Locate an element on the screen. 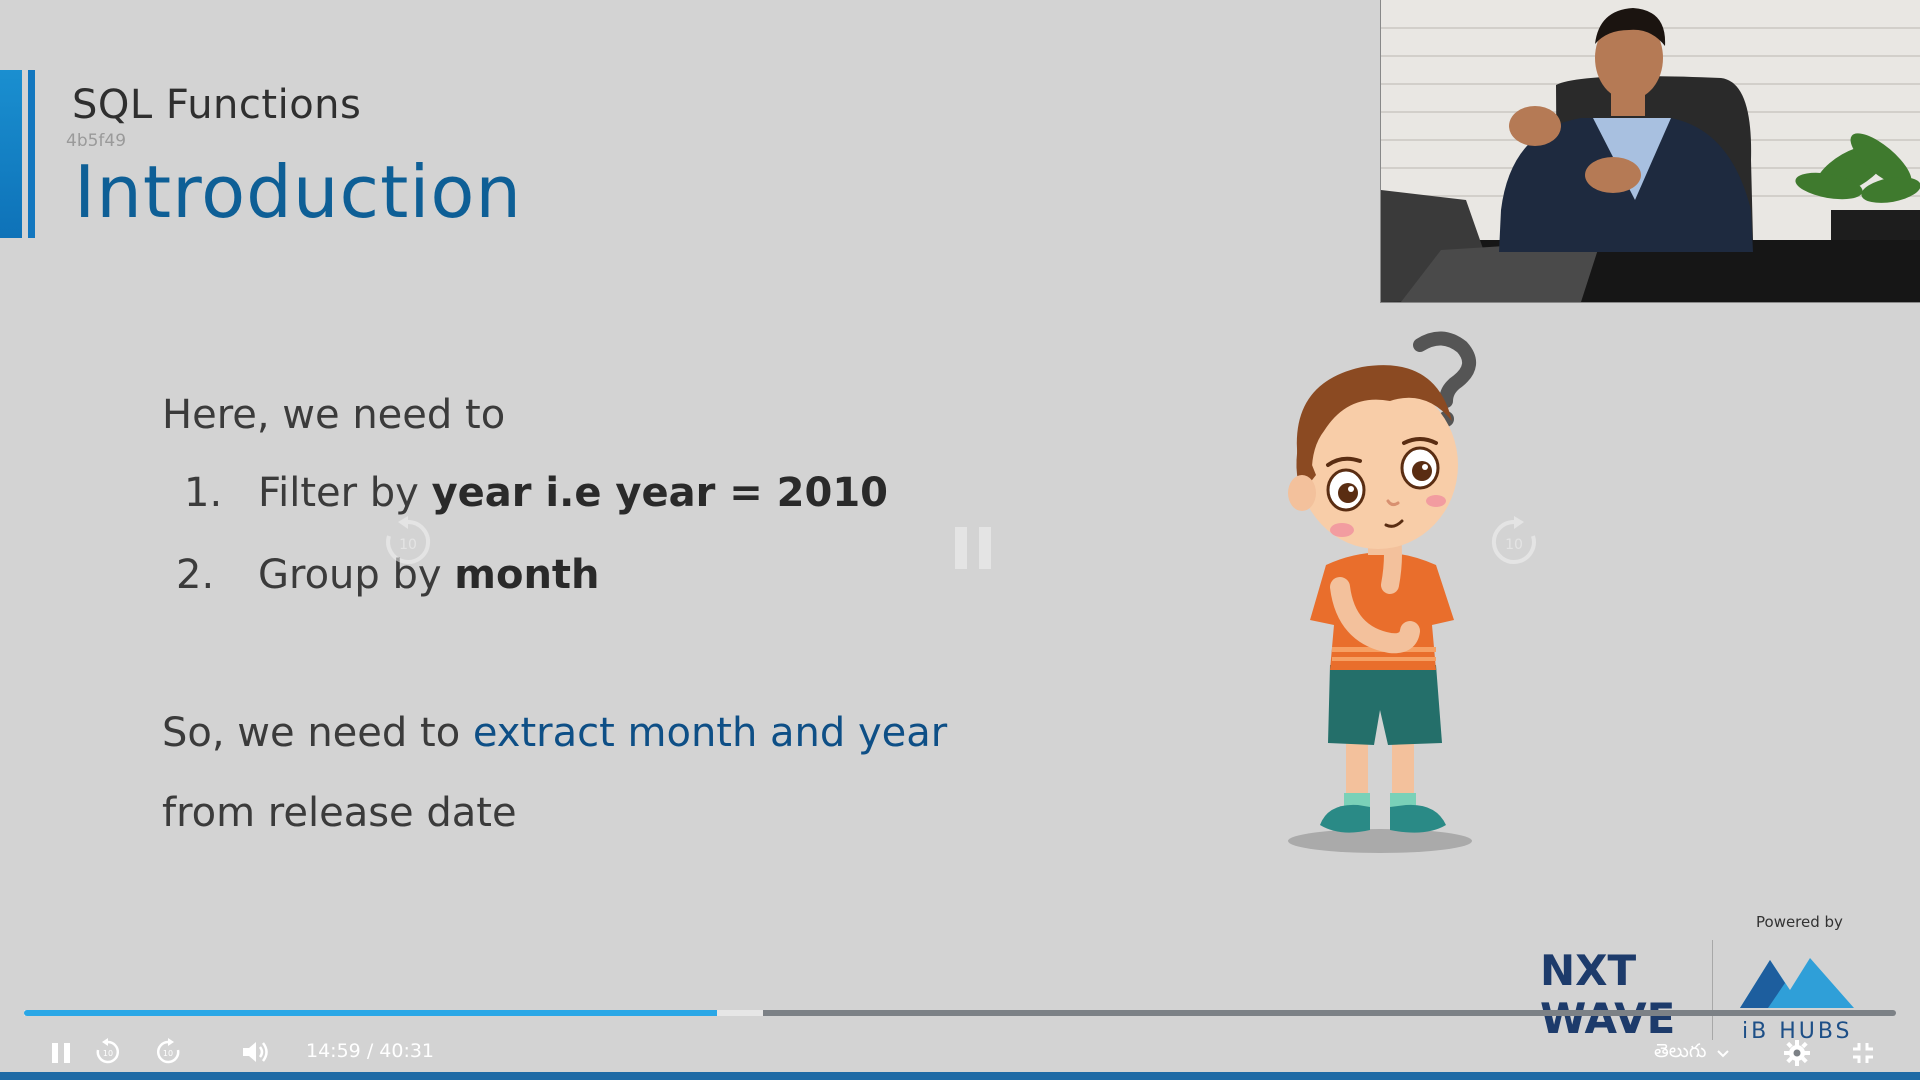 This screenshot has width=1920, height=1080. overlay-rewind-button: 10 is located at coordinates (408, 542).